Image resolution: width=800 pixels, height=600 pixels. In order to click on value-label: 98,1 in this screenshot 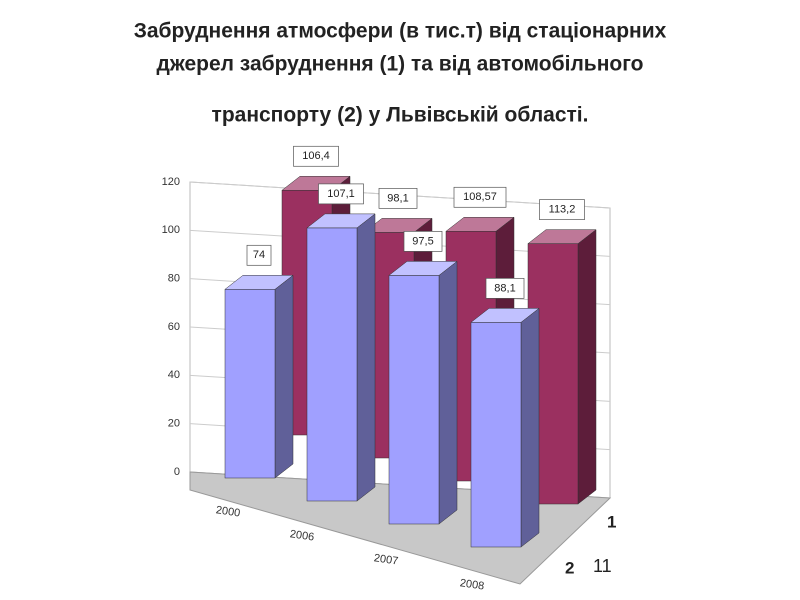, I will do `click(397, 198)`.